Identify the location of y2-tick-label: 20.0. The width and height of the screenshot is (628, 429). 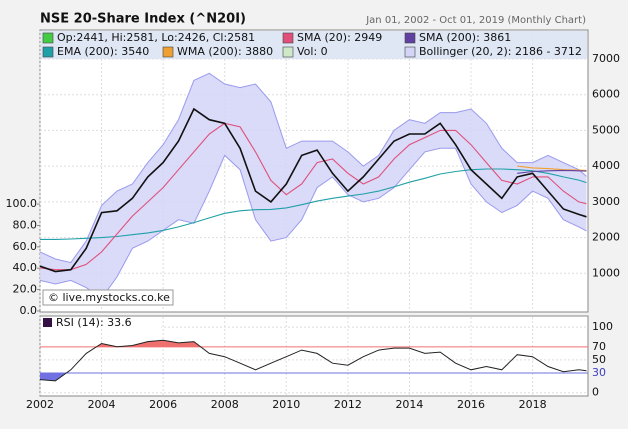
(25, 289).